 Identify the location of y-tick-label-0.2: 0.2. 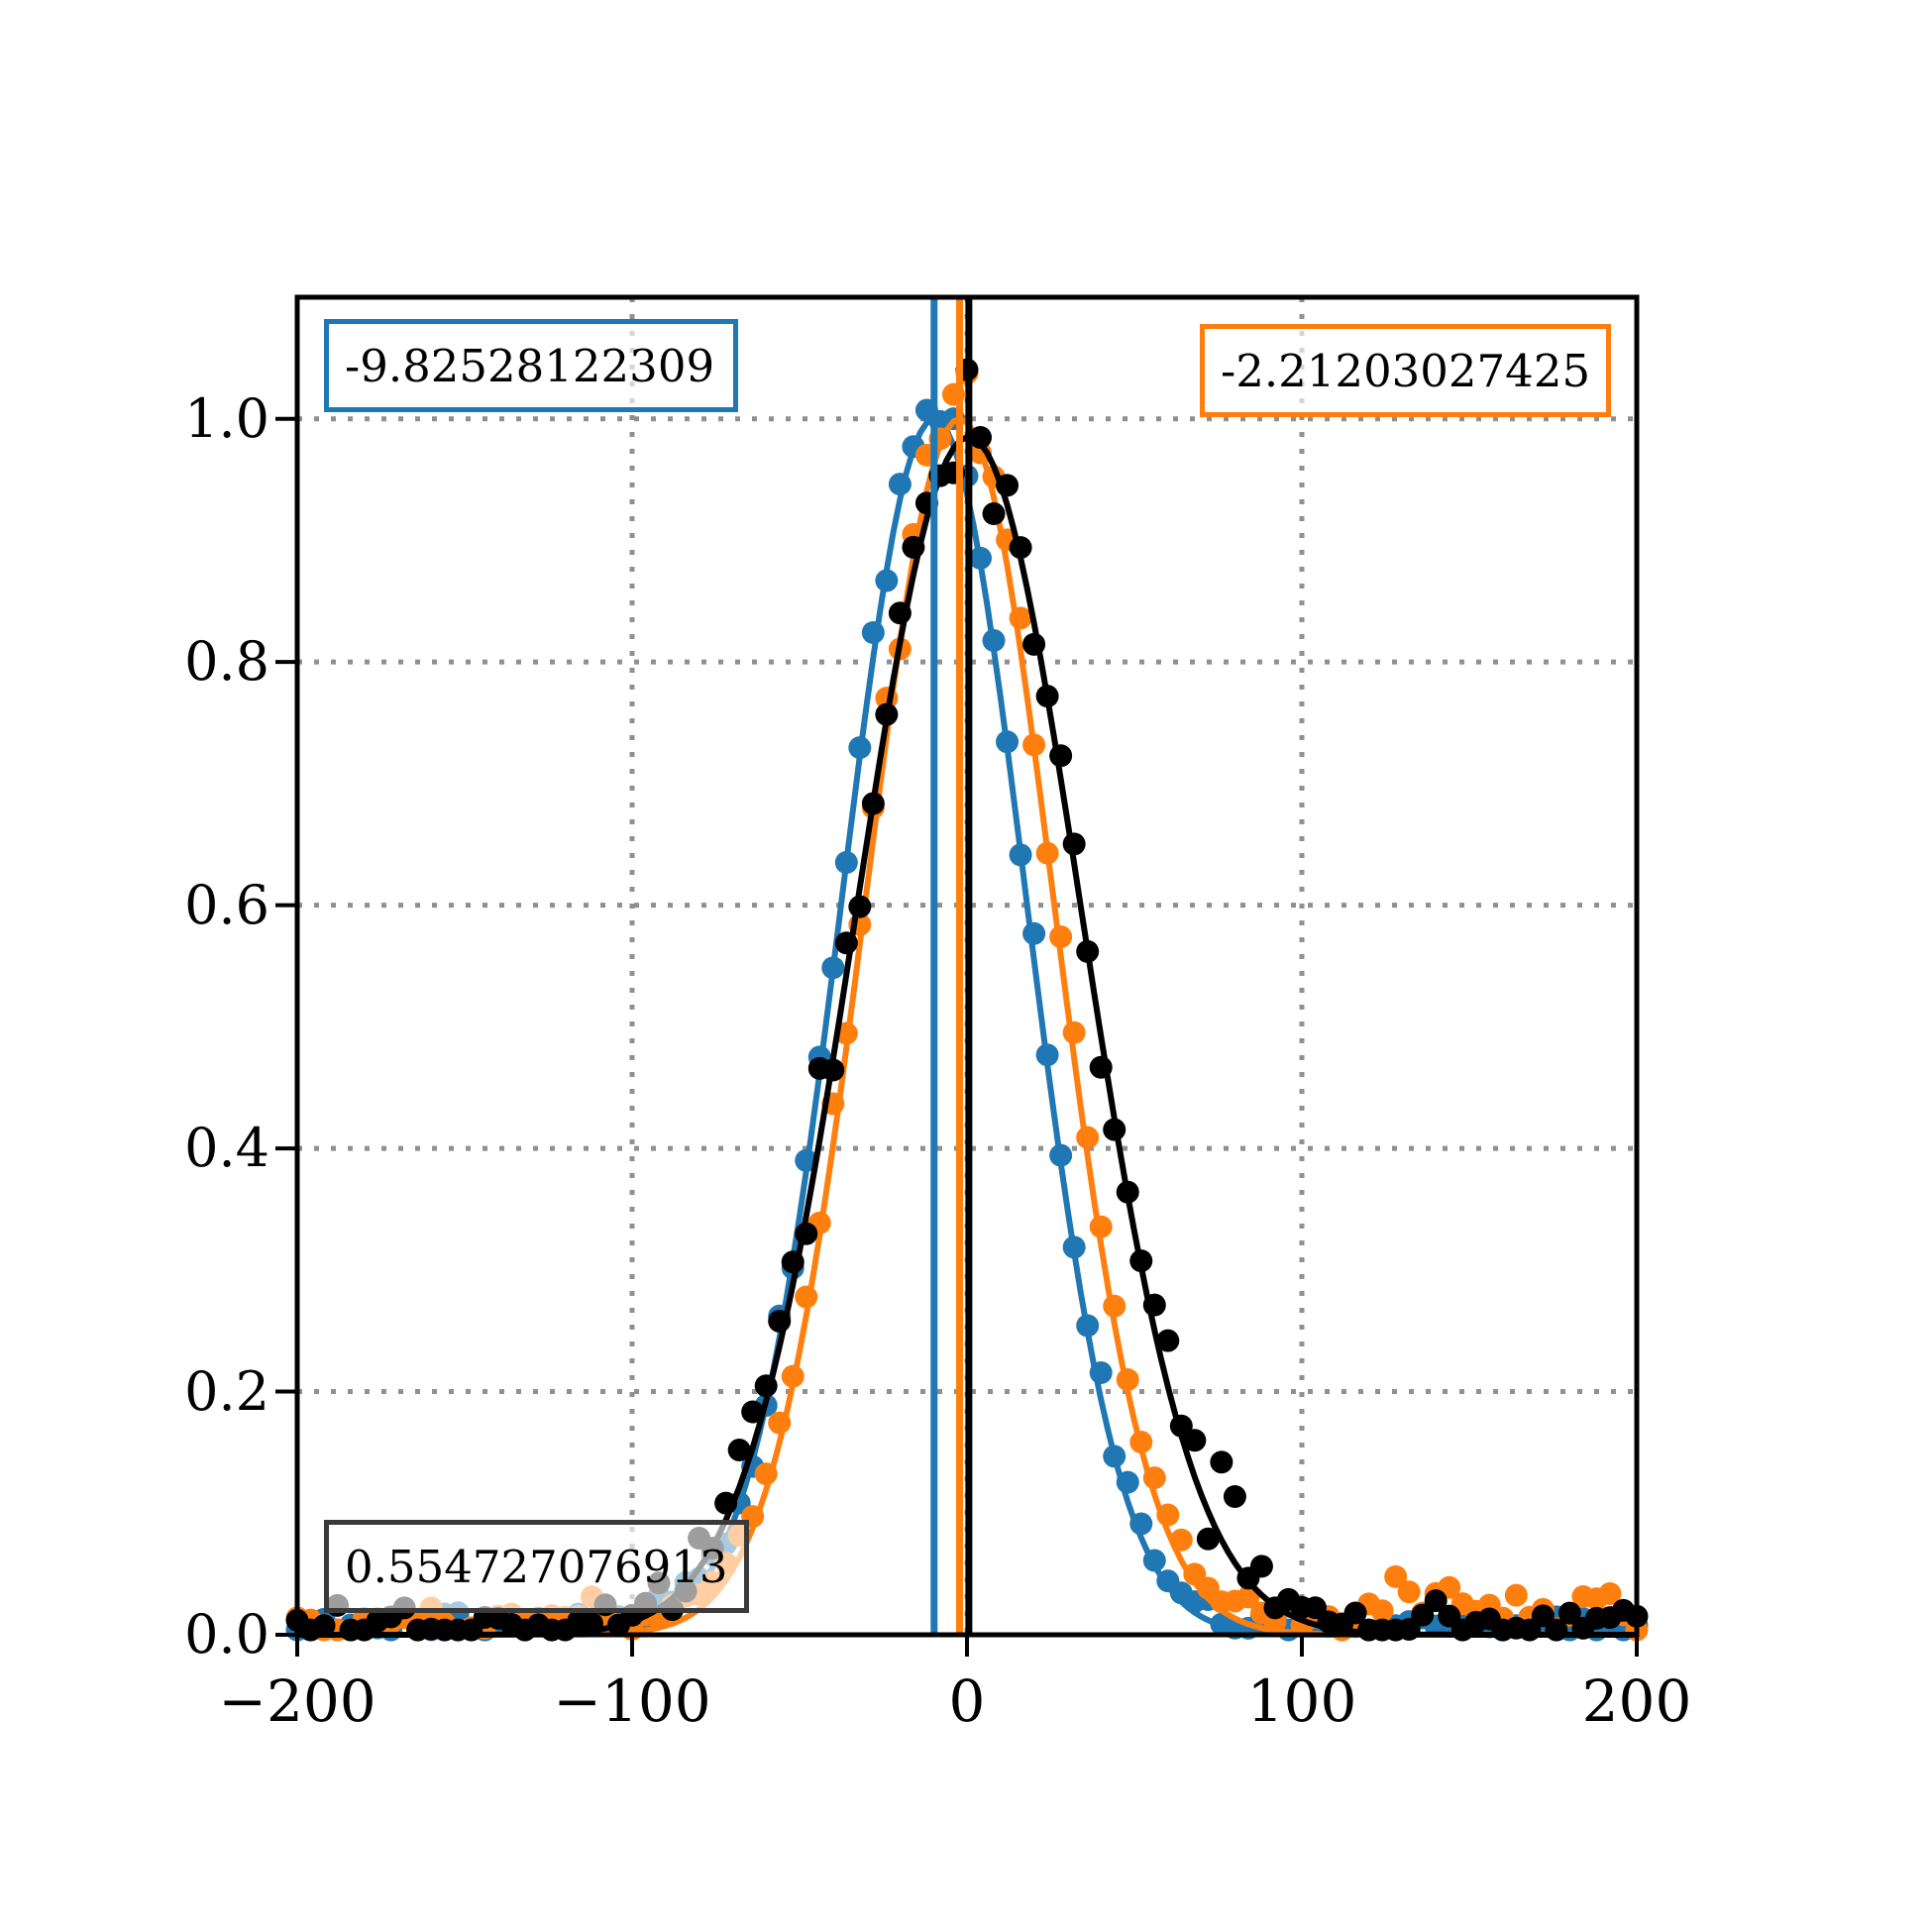
(226, 1391).